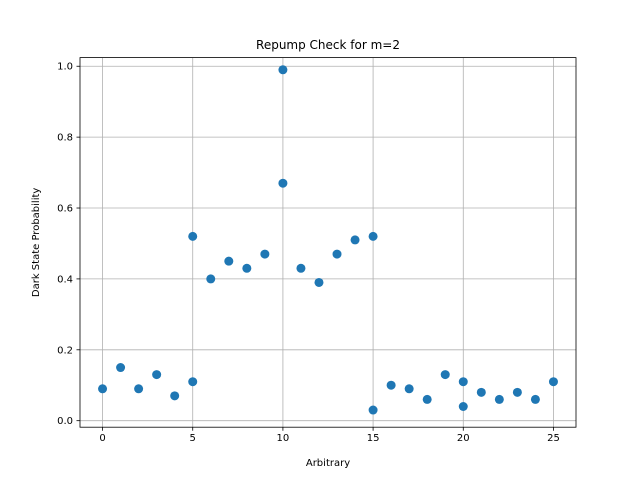 This screenshot has height=480, width=640. What do you see at coordinates (328, 45) in the screenshot?
I see `chart-title: Repump Check for m=2` at bounding box center [328, 45].